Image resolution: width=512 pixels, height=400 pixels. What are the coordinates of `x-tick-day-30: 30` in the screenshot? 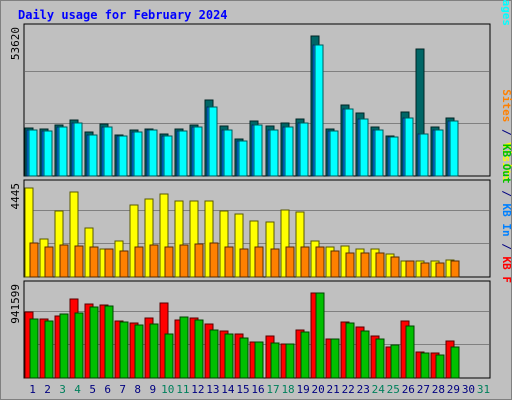 It's located at (468, 389).